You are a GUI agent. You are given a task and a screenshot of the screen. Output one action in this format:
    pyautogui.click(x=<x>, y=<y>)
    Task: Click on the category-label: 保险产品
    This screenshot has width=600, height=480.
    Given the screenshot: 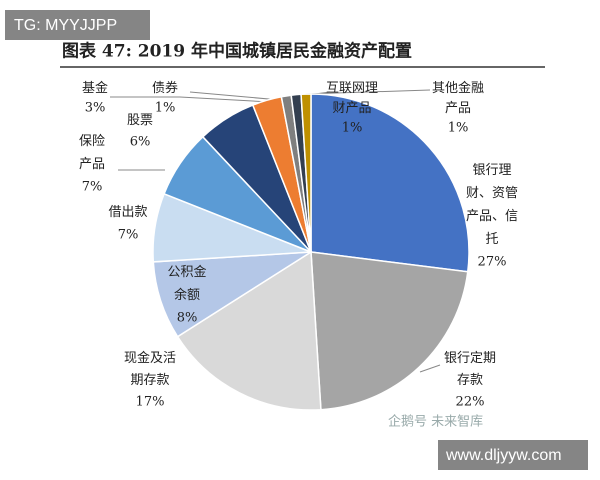 What is the action you would take?
    pyautogui.click(x=92, y=153)
    